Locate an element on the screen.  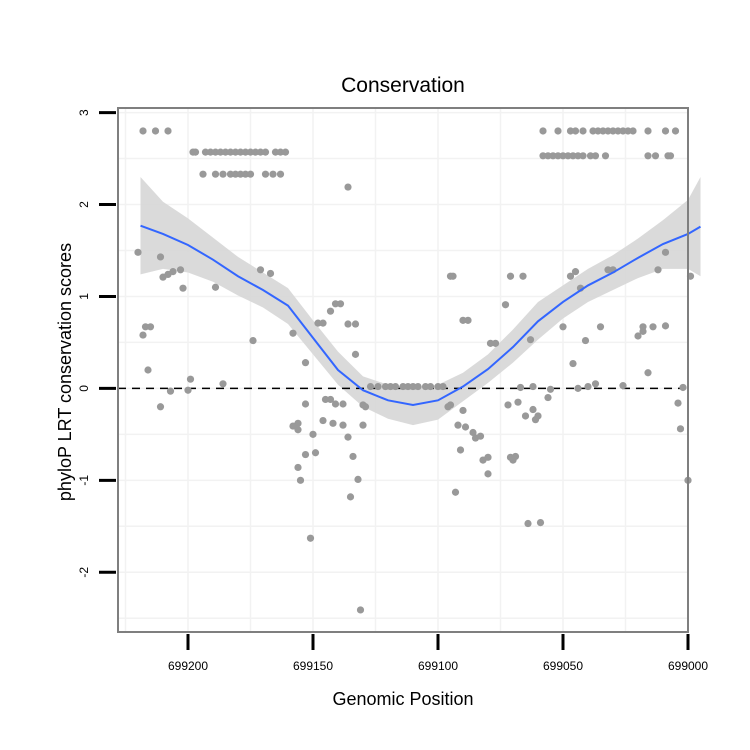
x-tick-label: 699150 is located at coordinates (313, 666).